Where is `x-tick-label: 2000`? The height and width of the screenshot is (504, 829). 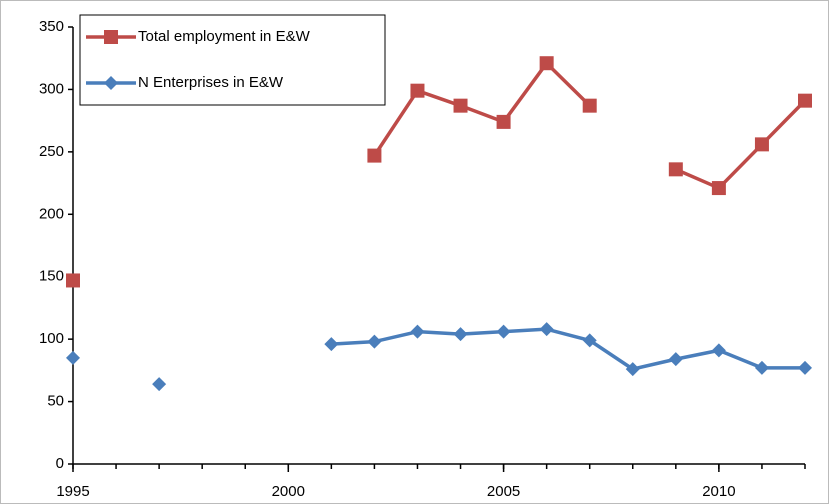 x-tick-label: 2000 is located at coordinates (288, 491).